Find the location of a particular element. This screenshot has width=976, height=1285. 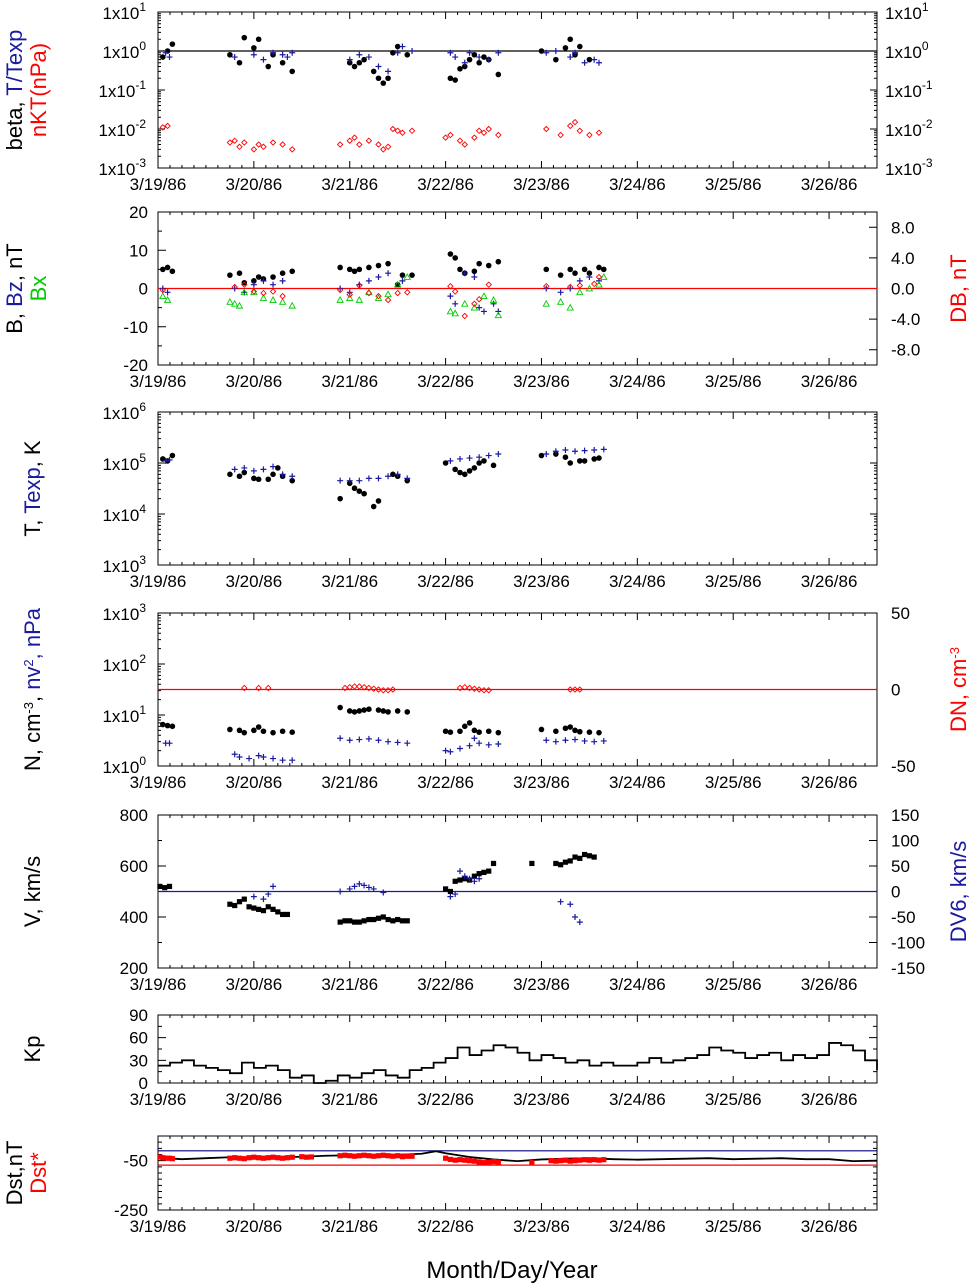

y2-tick-label: 50 is located at coordinates (900, 866).